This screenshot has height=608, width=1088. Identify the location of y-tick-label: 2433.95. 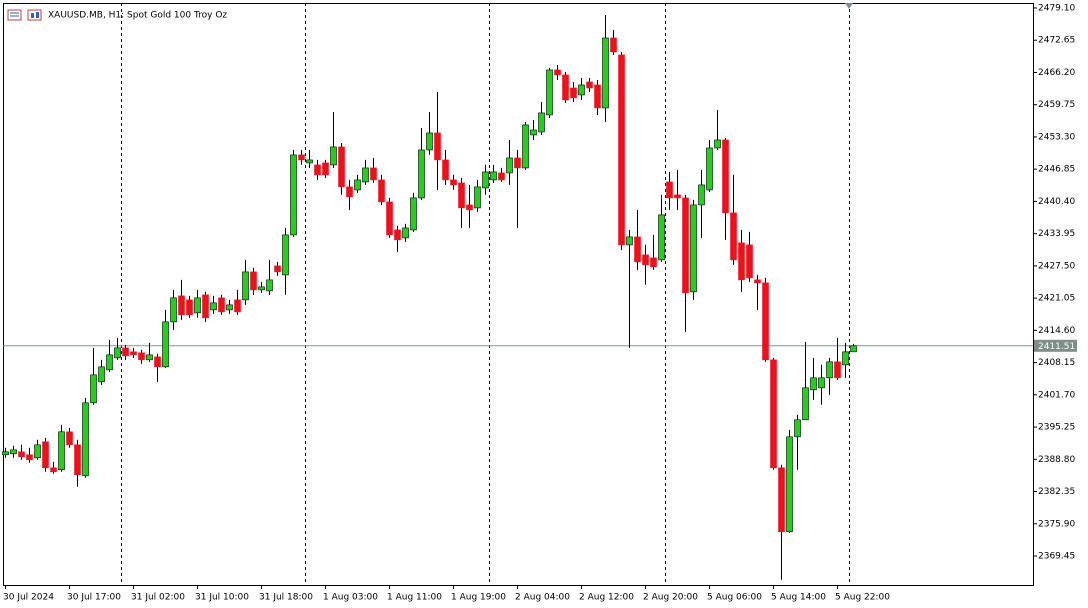
(1056, 234).